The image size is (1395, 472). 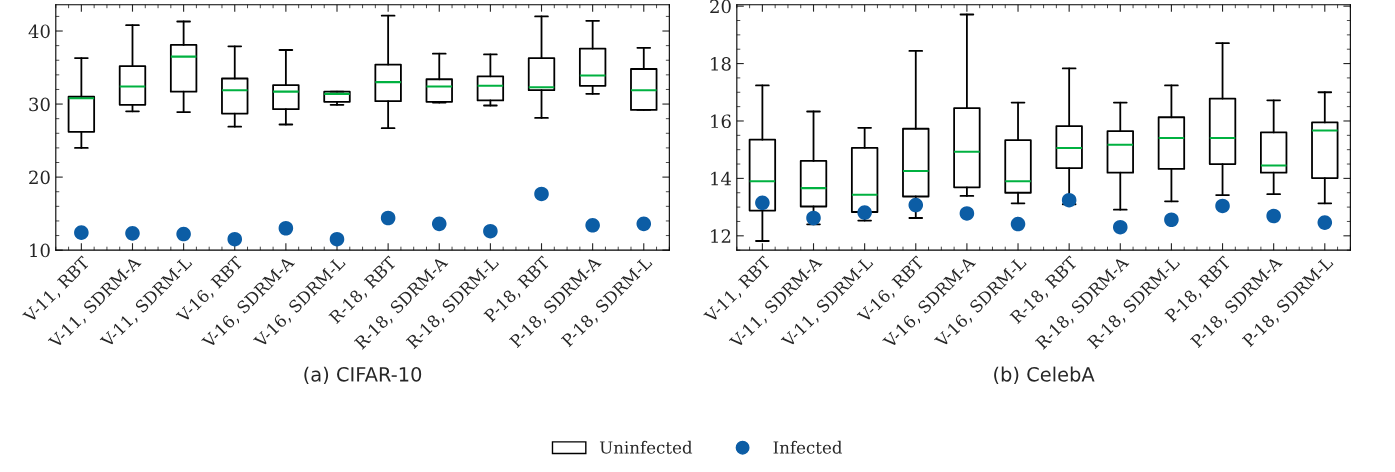 What do you see at coordinates (363, 375) in the screenshot?
I see `x-axis-title: (a) CIFAR-10` at bounding box center [363, 375].